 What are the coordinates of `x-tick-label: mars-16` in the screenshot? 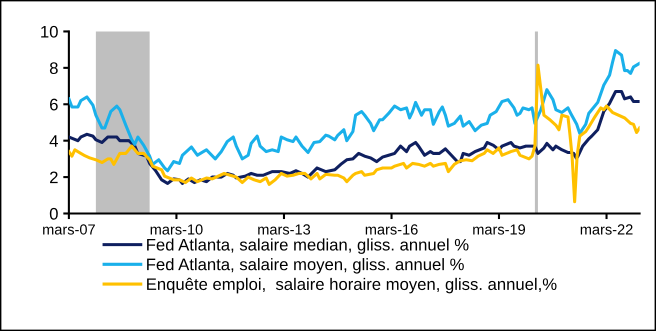 It's located at (392, 229).